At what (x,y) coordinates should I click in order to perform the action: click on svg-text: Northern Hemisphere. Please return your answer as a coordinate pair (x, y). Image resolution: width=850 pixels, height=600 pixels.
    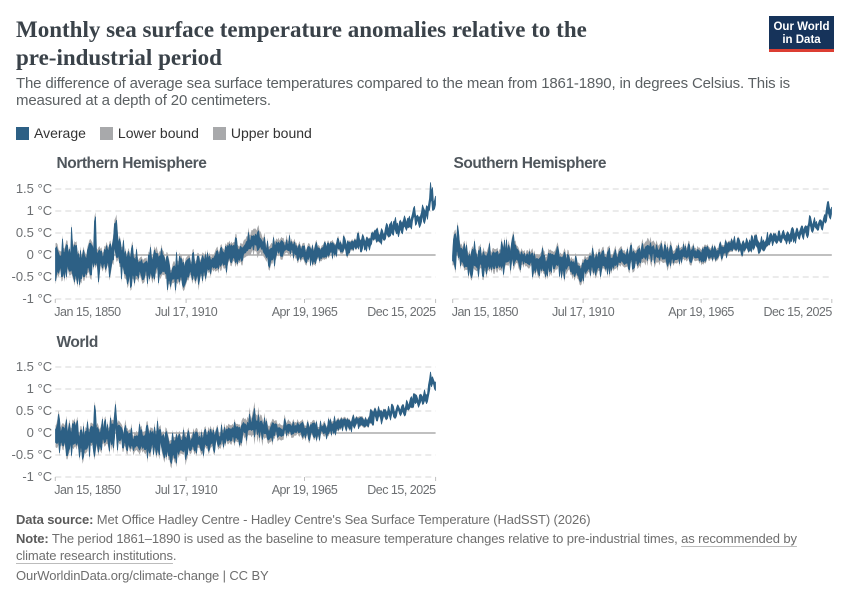
    Looking at the image, I should click on (132, 163).